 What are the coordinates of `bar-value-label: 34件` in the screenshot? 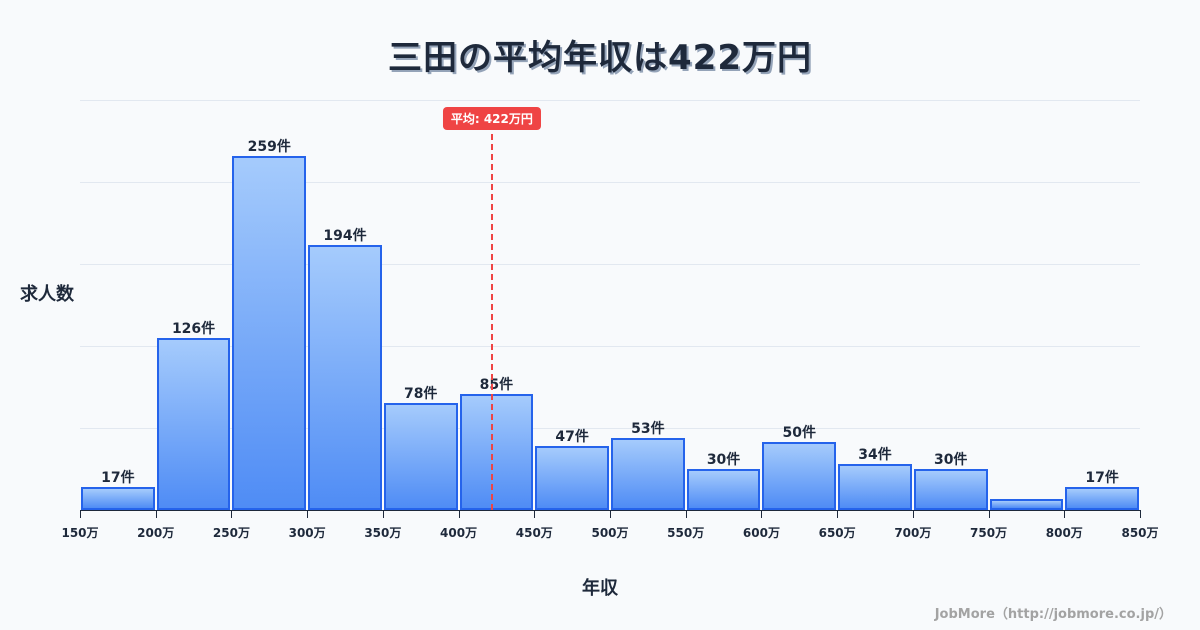 It's located at (875, 454).